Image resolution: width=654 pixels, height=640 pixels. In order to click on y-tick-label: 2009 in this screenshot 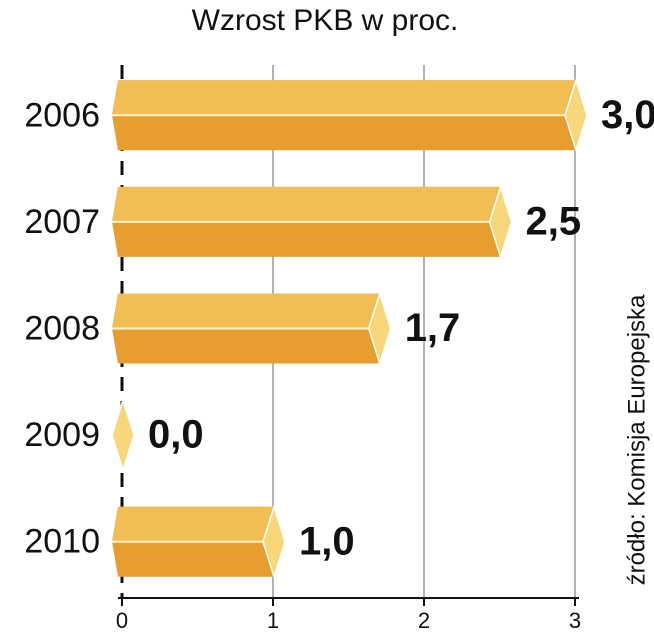, I will do `click(62, 435)`.